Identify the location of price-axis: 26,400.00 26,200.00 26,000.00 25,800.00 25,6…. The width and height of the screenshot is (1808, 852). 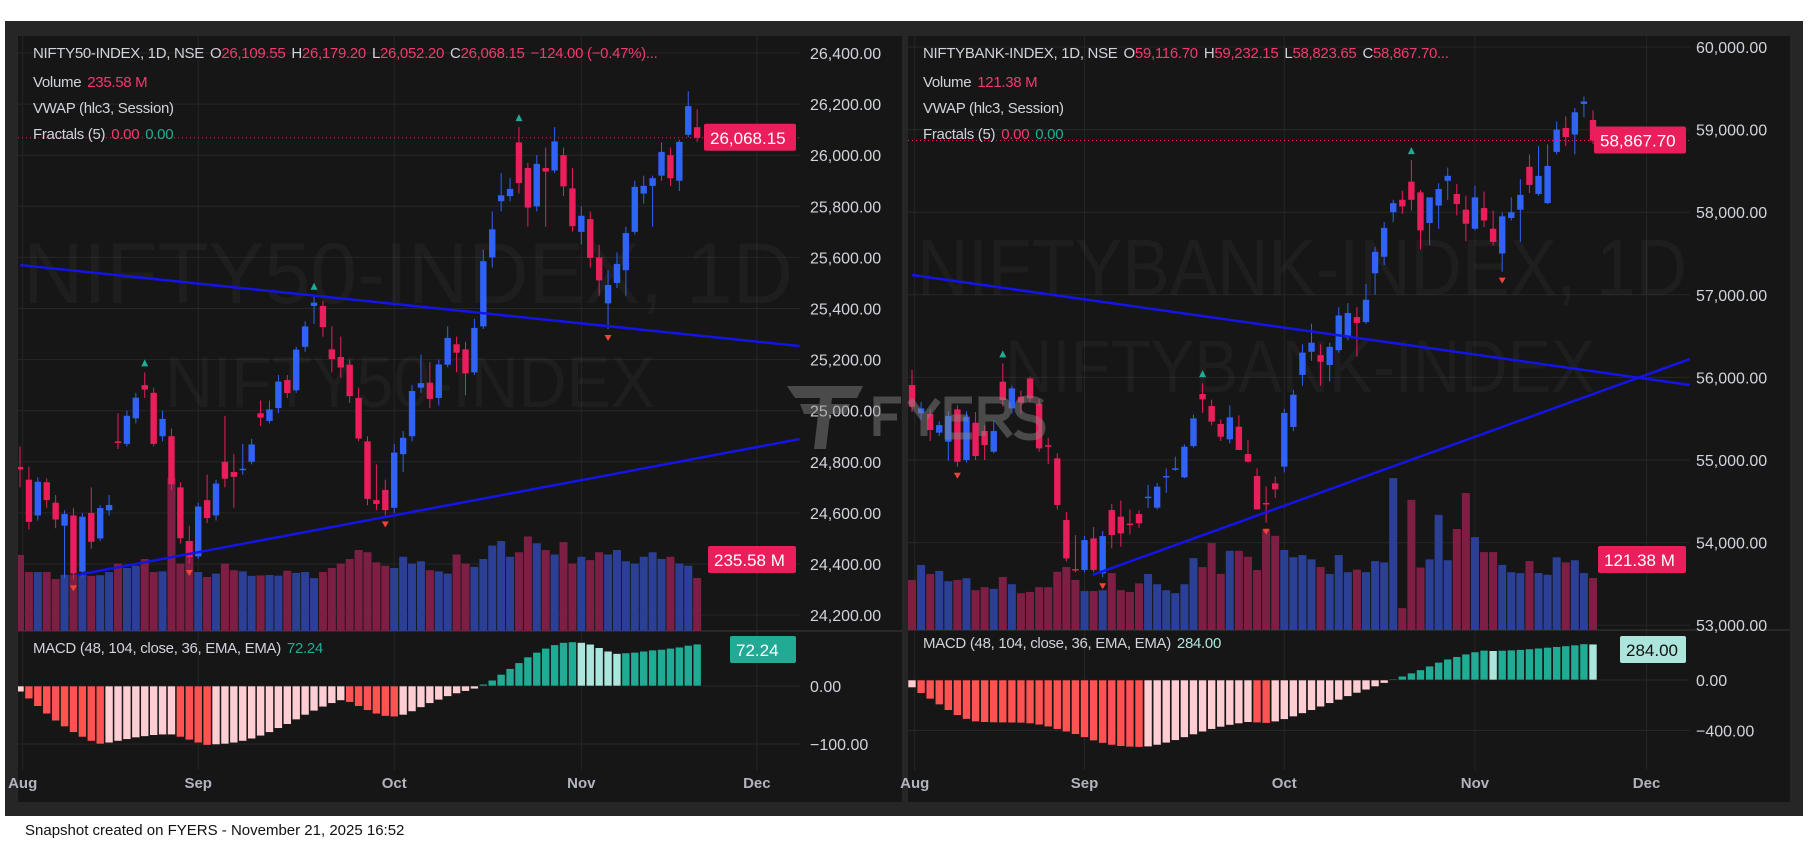
(845, 400).